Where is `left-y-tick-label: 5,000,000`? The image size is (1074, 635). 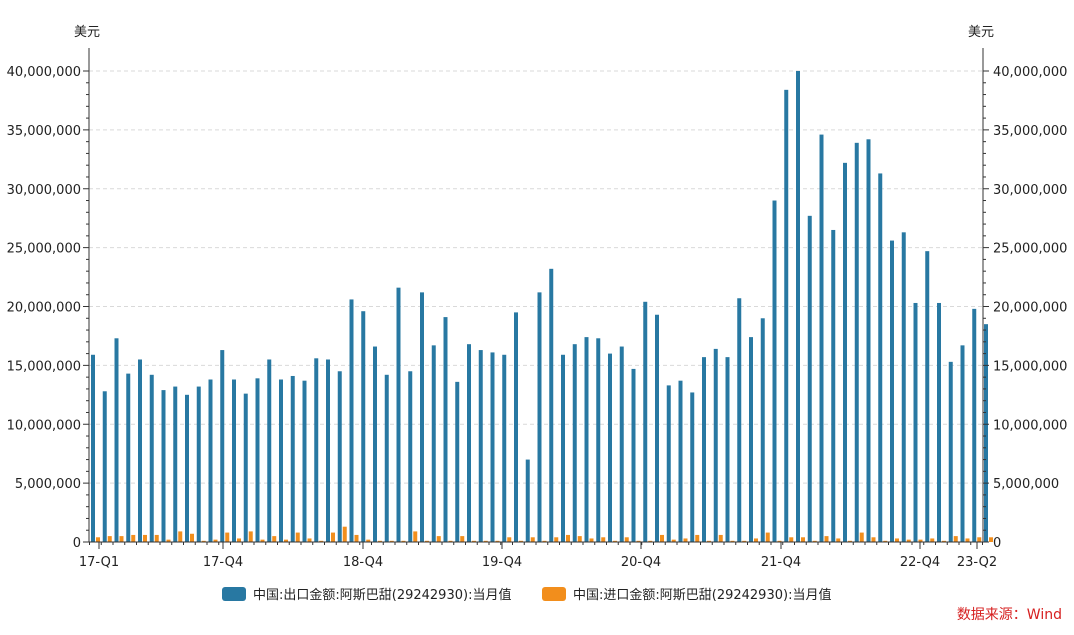
left-y-tick-label: 5,000,000 is located at coordinates (48, 484).